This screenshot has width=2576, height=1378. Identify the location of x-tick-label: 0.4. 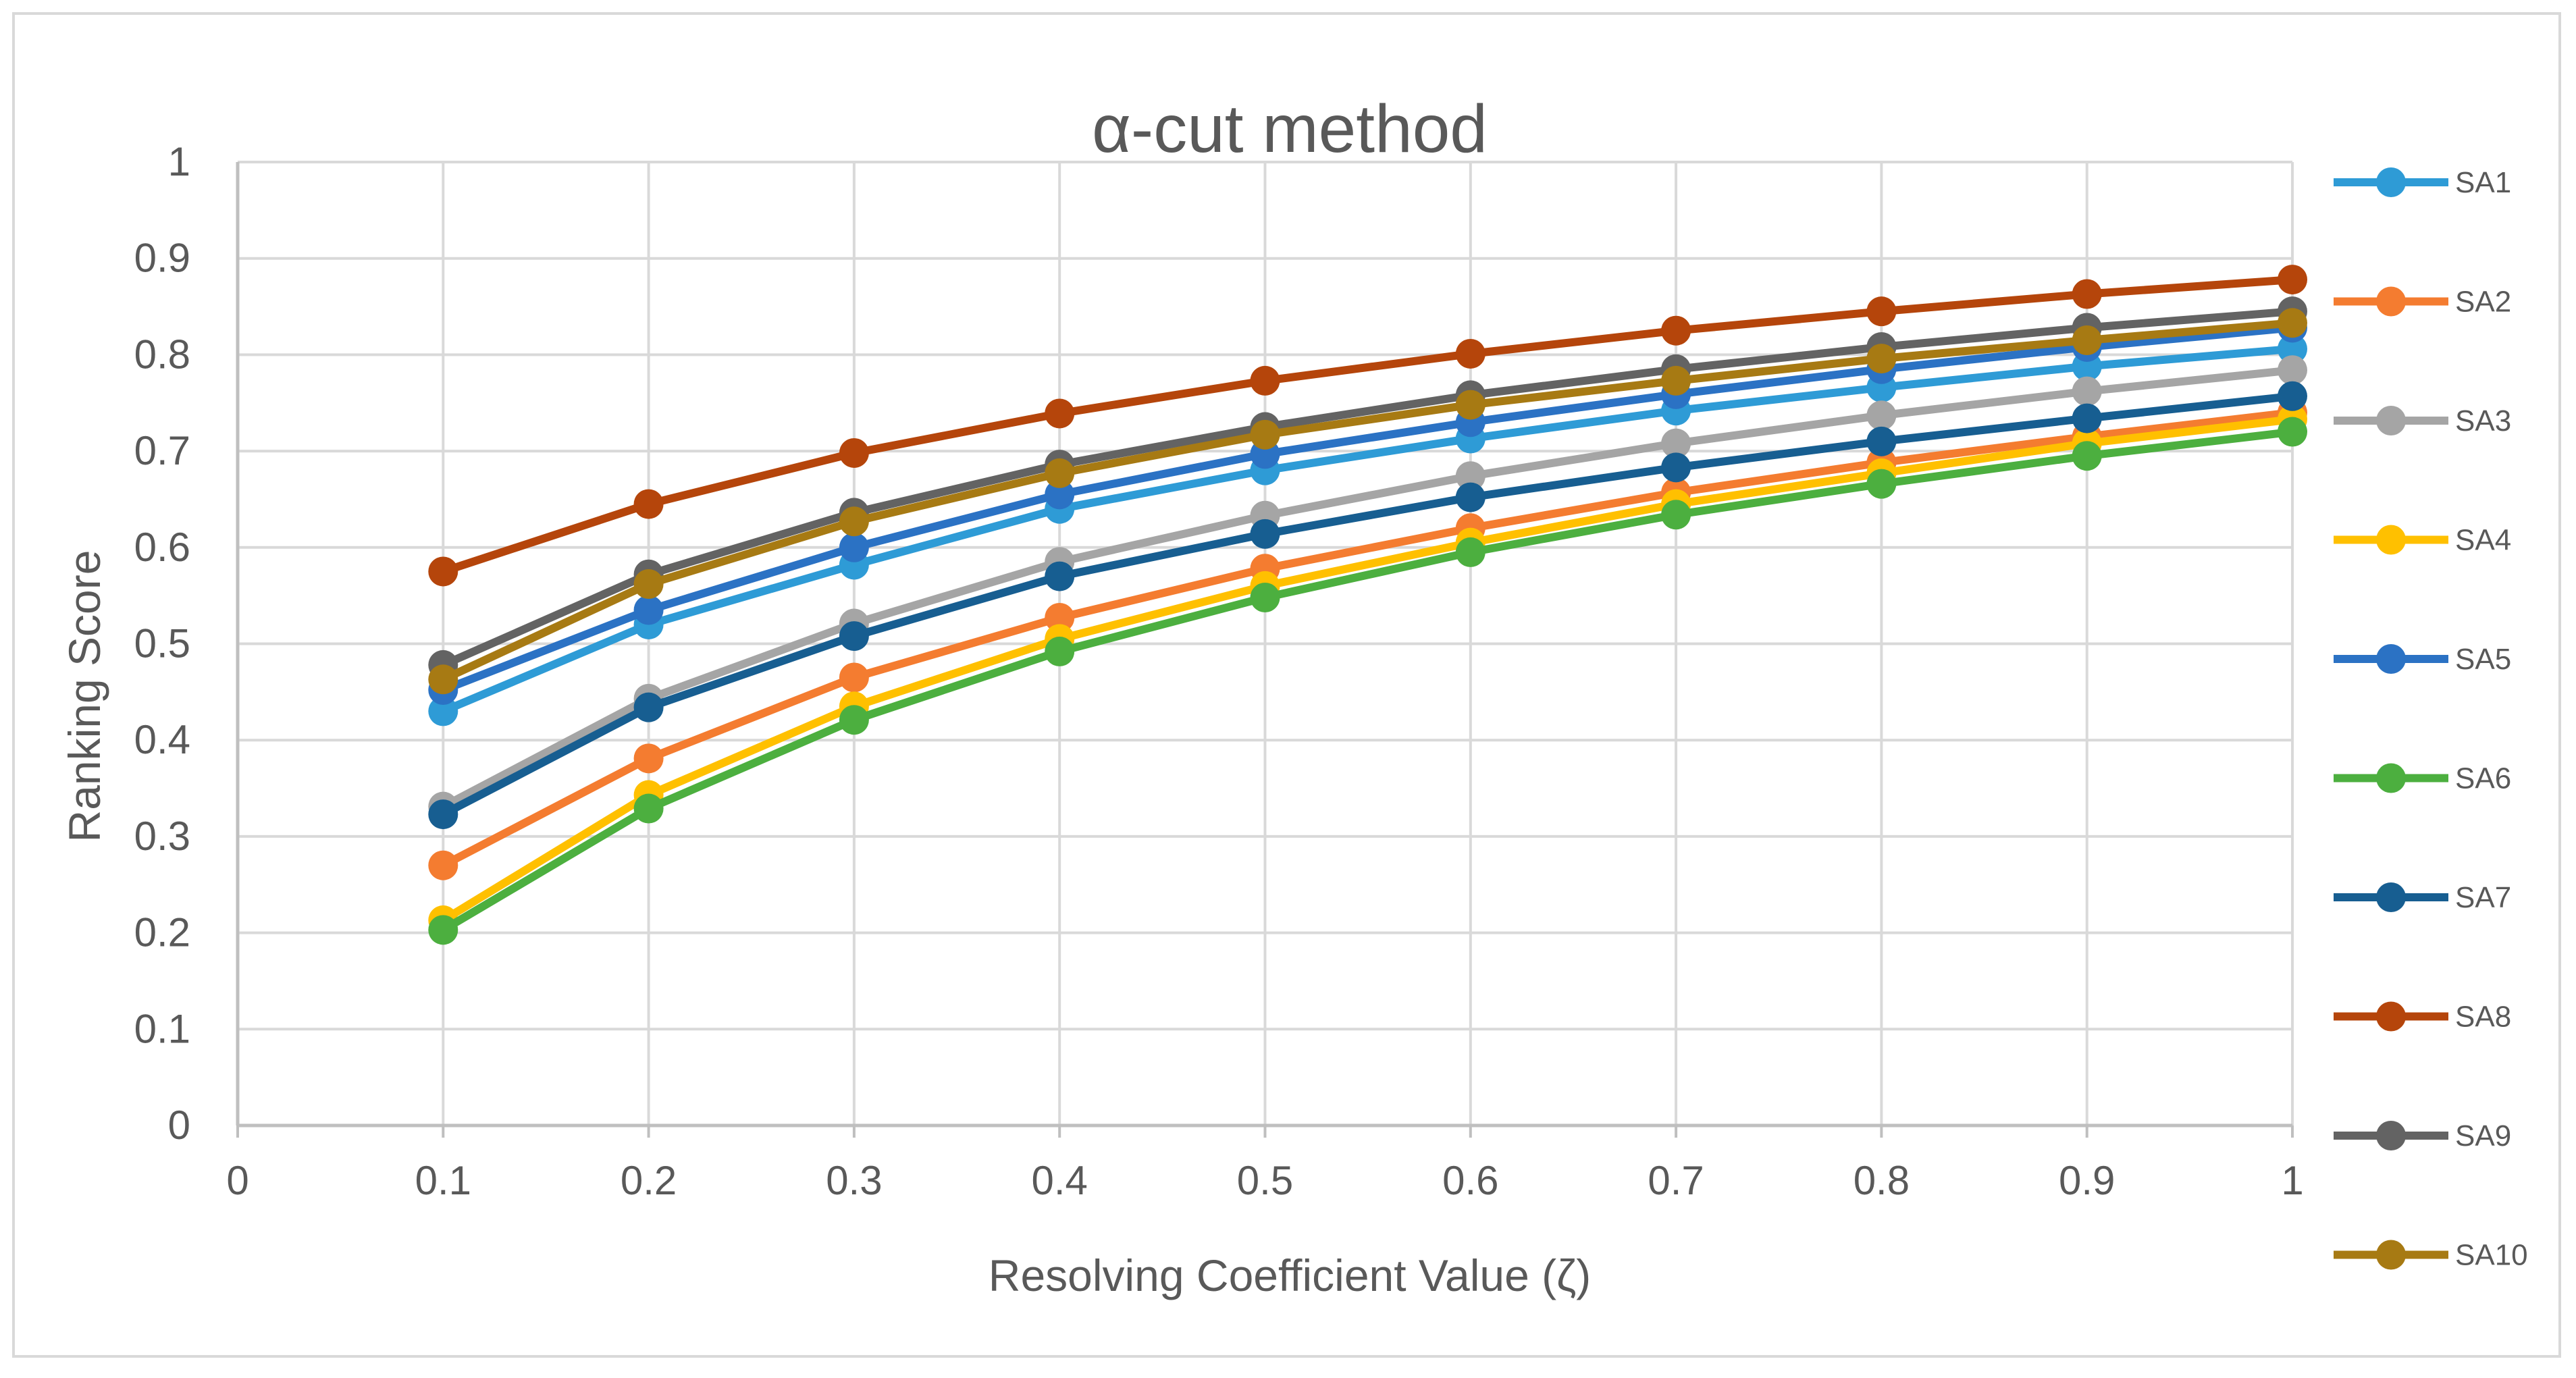
(1059, 1180).